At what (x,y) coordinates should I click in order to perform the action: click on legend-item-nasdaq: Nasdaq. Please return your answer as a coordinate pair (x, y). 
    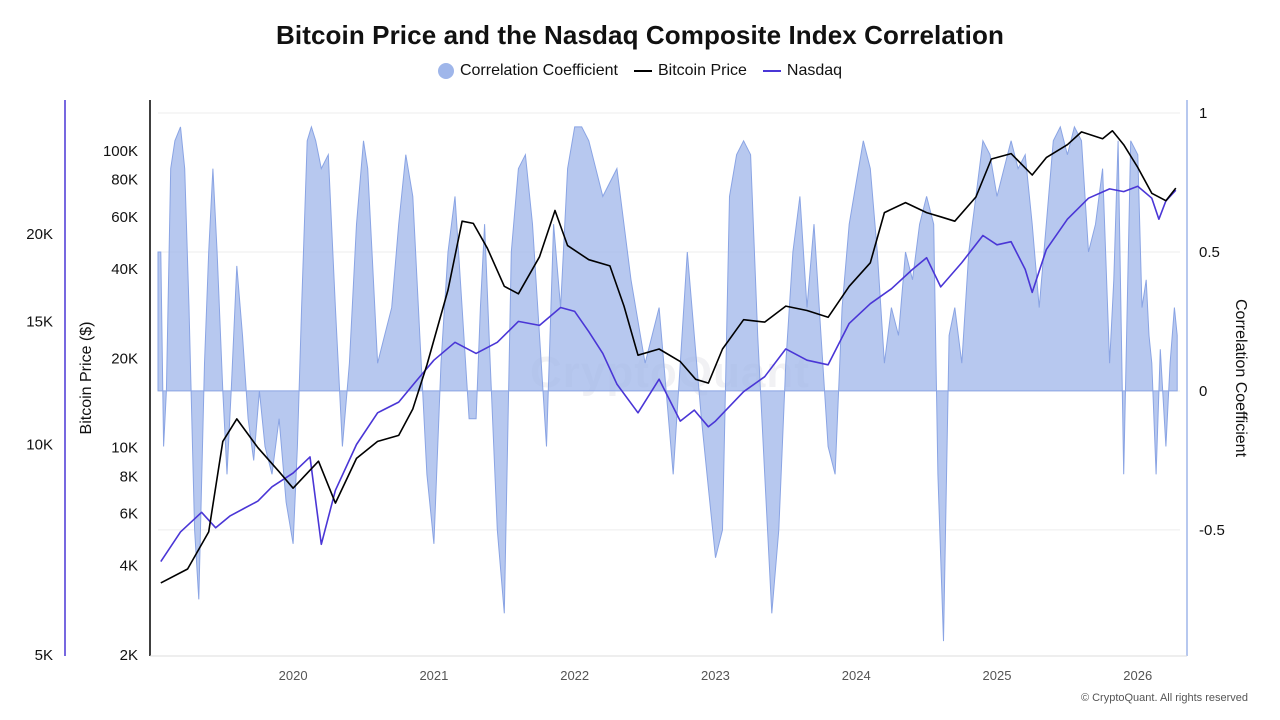
    Looking at the image, I should click on (802, 71).